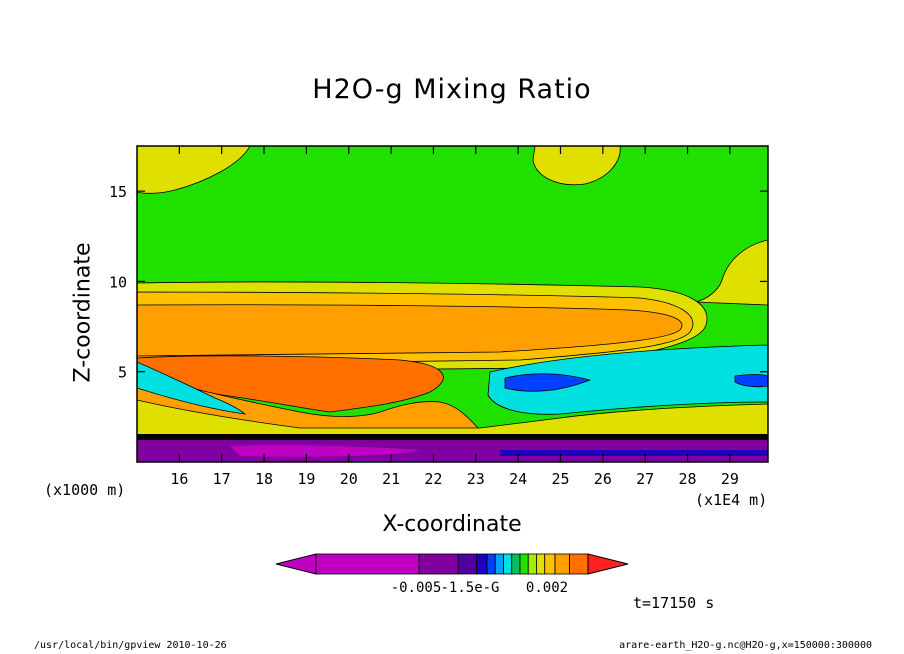 The image size is (904, 654). Describe the element at coordinates (627, 379) in the screenshot. I see `contour-band-cyan` at that location.